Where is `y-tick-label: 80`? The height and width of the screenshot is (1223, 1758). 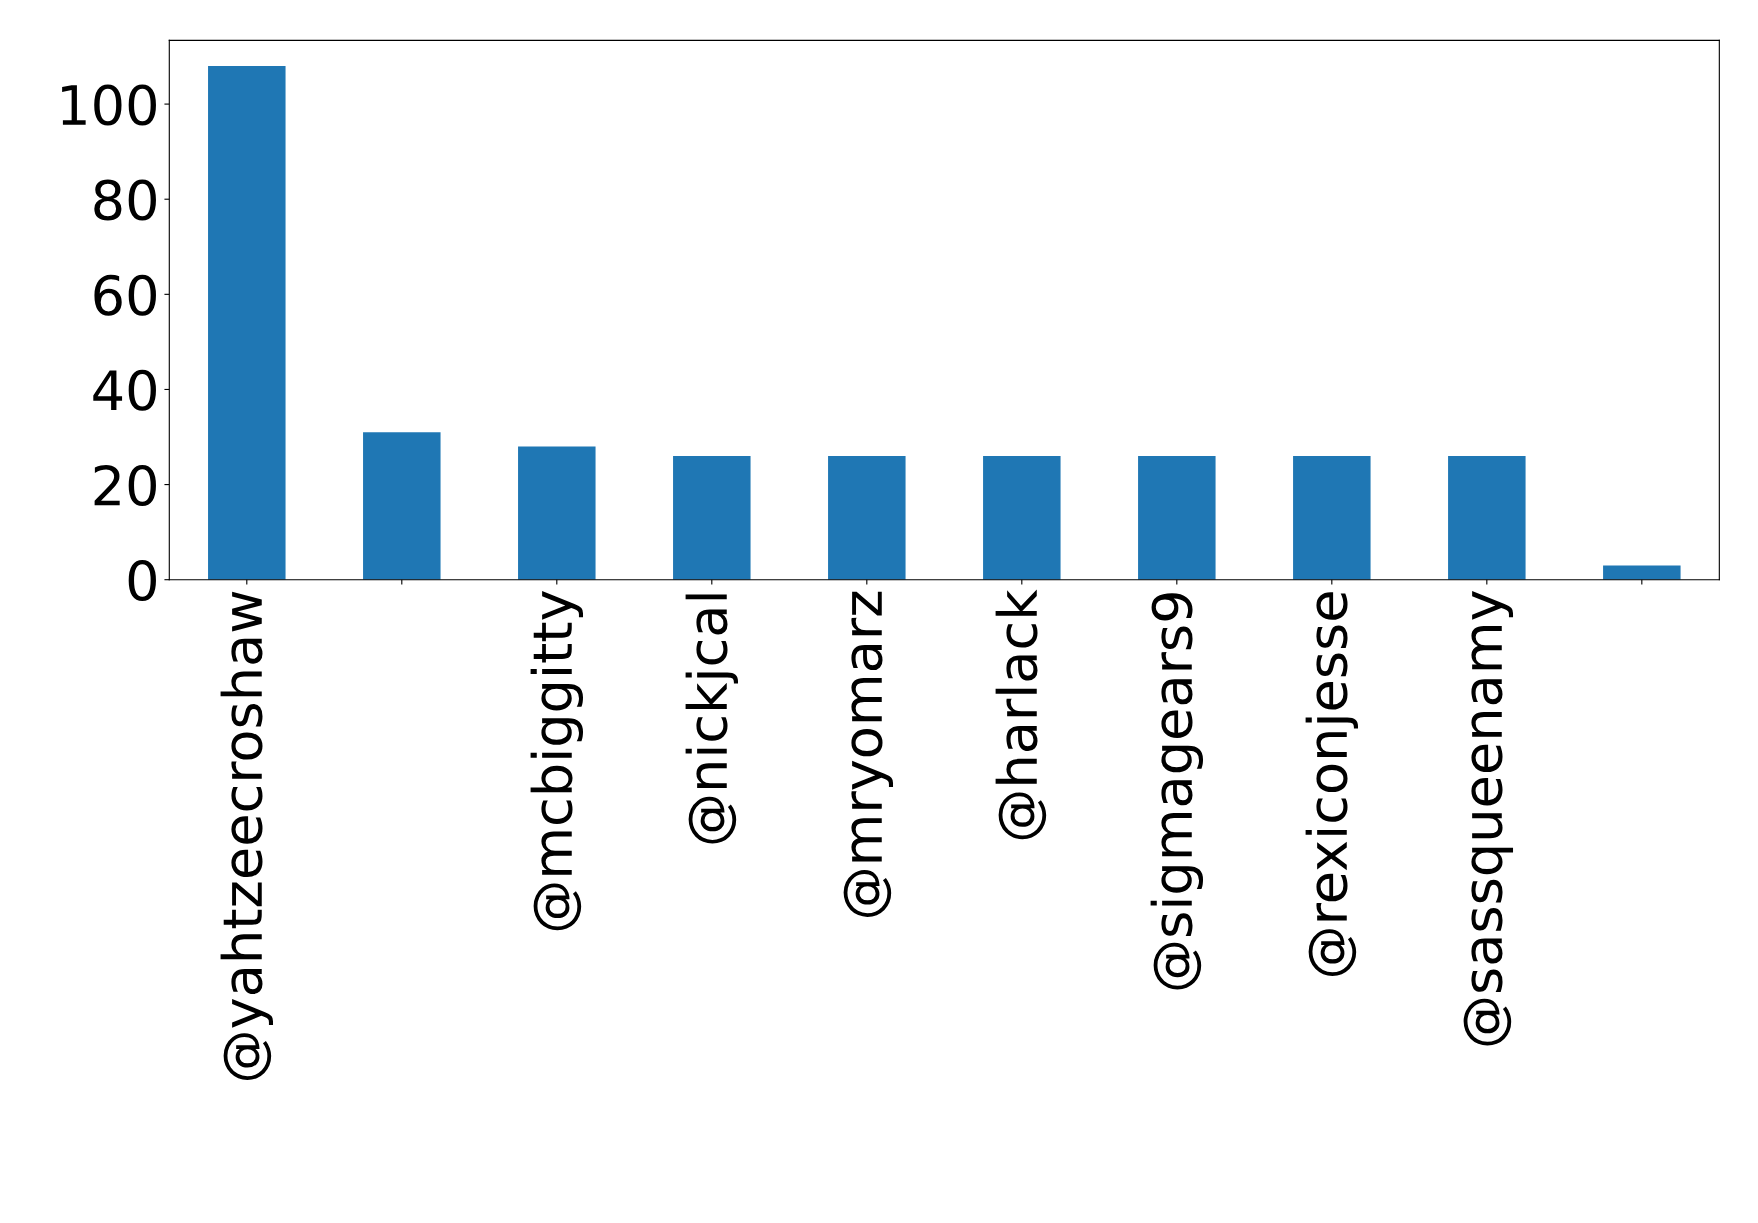
y-tick-label: 80 is located at coordinates (125, 200).